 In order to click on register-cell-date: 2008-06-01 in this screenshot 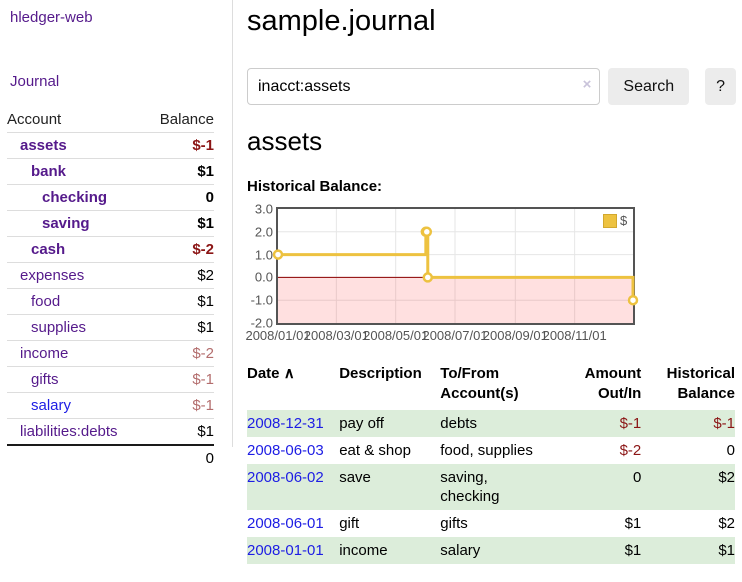, I will do `click(293, 523)`.